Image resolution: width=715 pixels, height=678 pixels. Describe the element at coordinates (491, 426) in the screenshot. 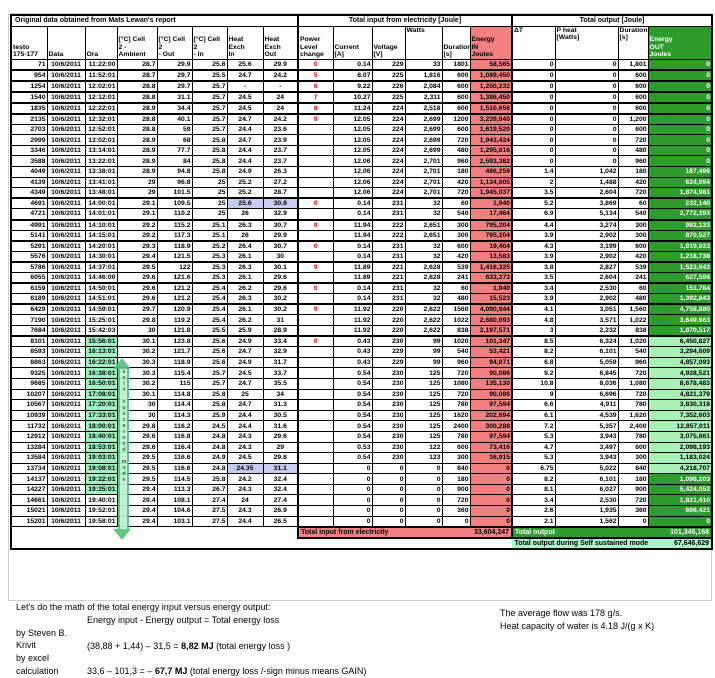

I see `cell: 300,288` at that location.